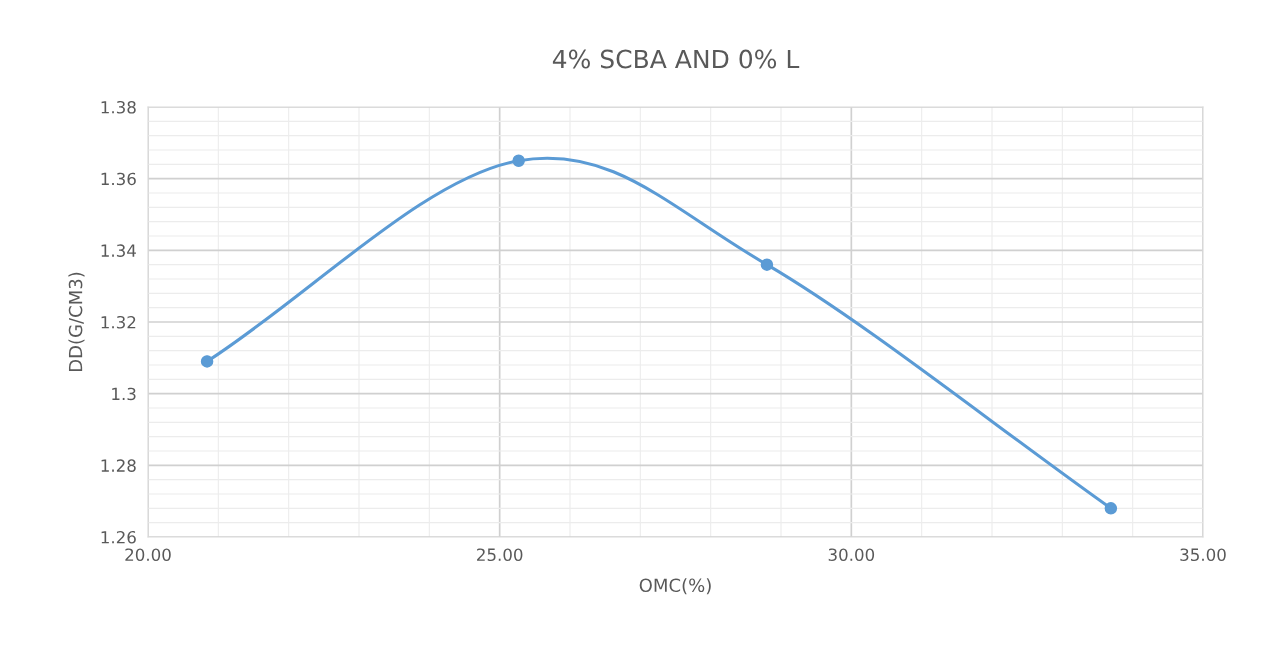  I want to click on y-tick-label: 1.26, so click(118, 537).